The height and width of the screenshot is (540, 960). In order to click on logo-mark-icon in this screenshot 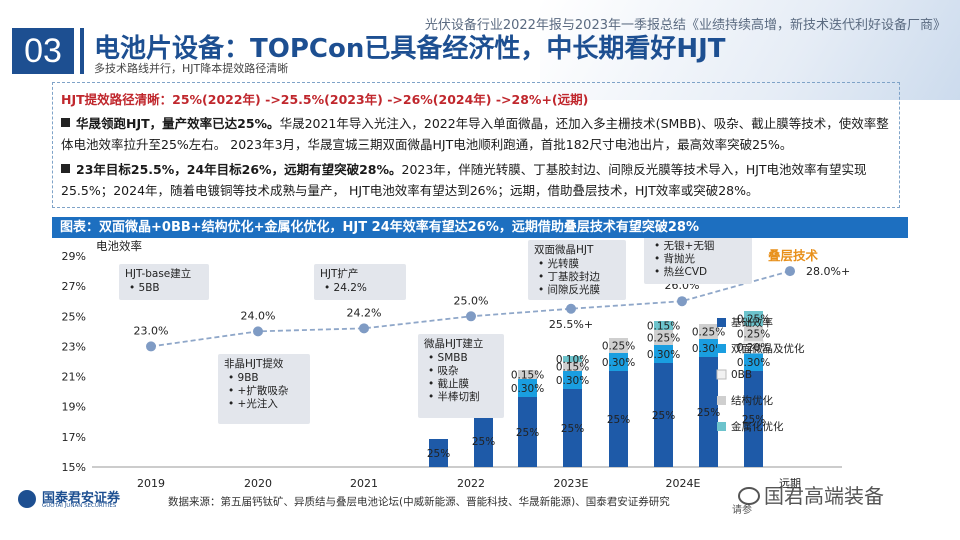, I will do `click(27, 499)`.